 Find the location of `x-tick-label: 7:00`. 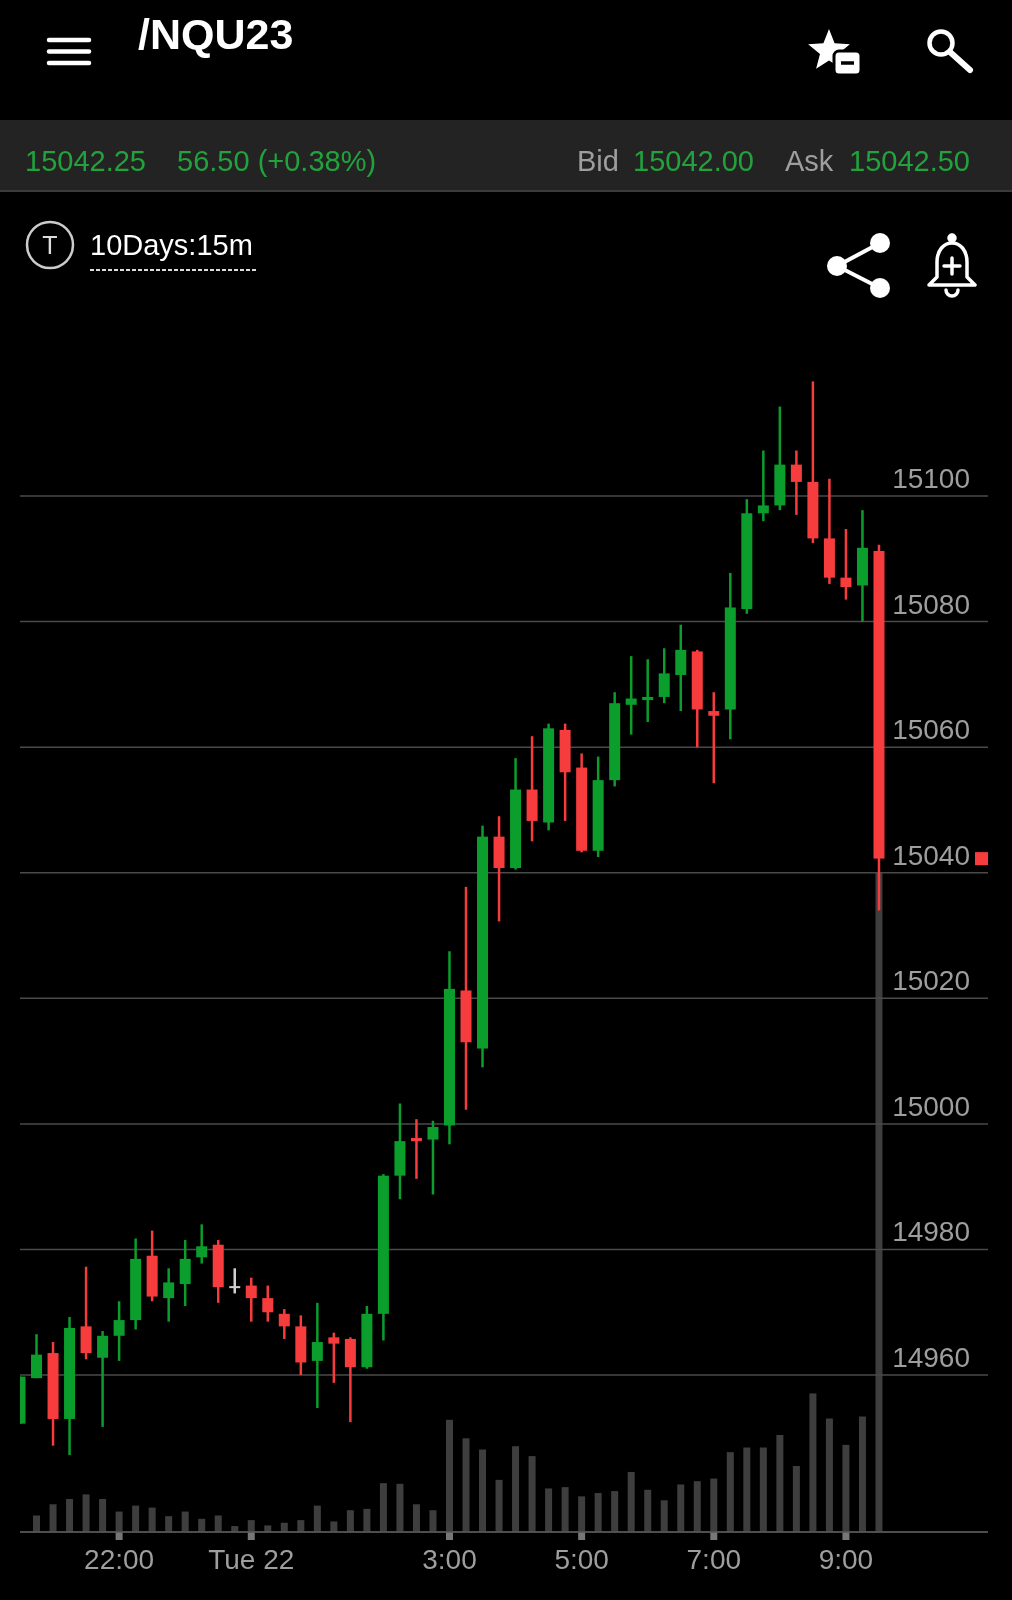

x-tick-label: 7:00 is located at coordinates (714, 1559).